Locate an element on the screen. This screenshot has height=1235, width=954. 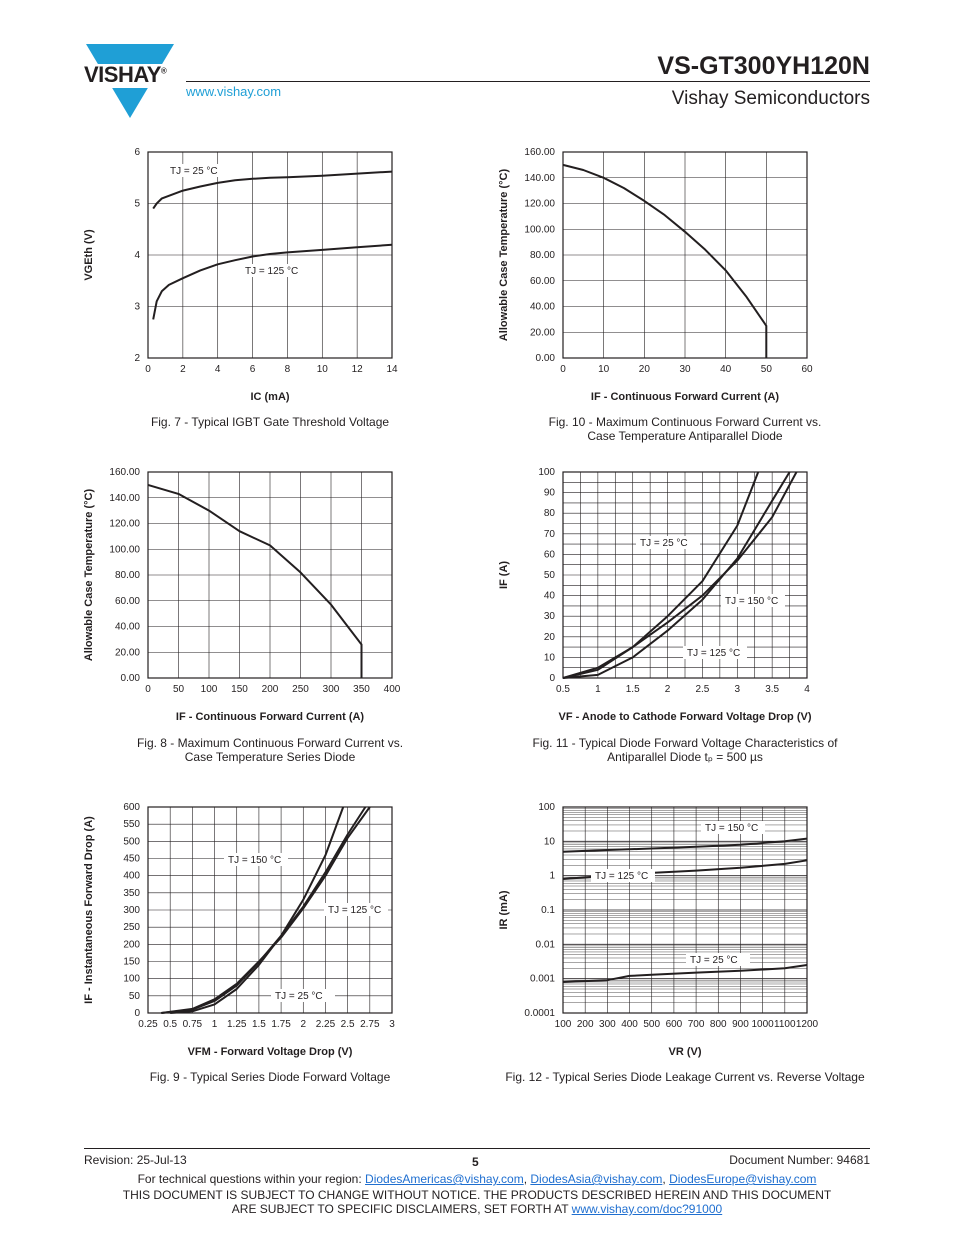
y-tick-label: 20.00 is located at coordinates (127, 652).